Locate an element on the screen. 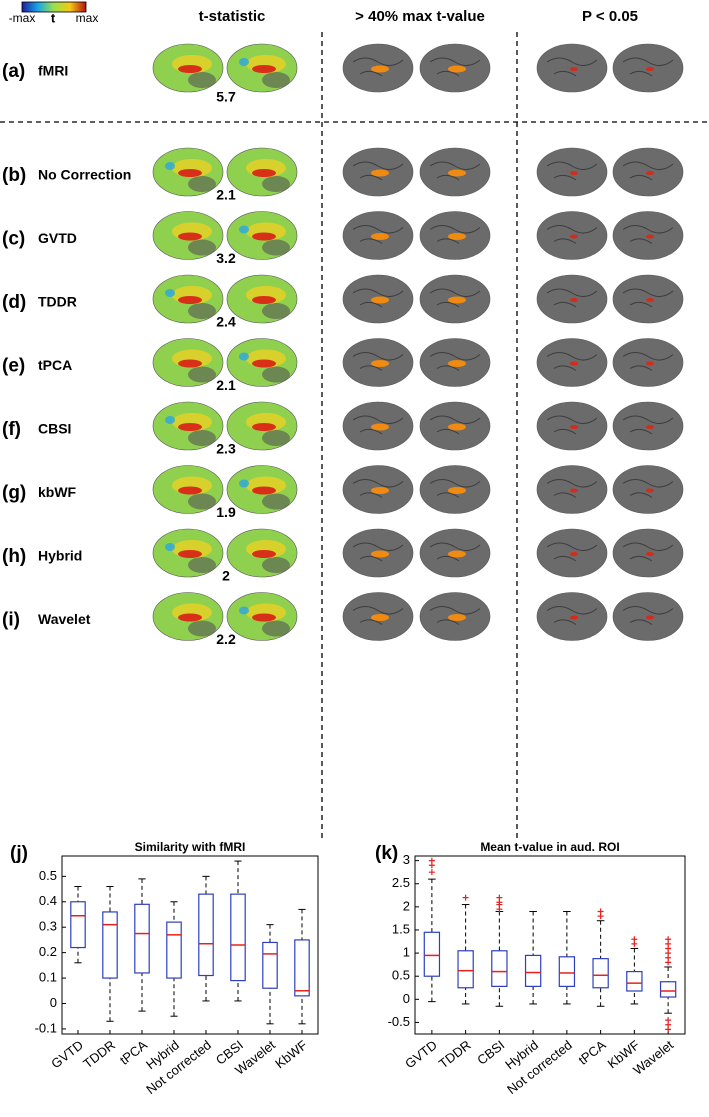 This screenshot has width=709, height=1117. t-max: 2.2 is located at coordinates (226, 639).